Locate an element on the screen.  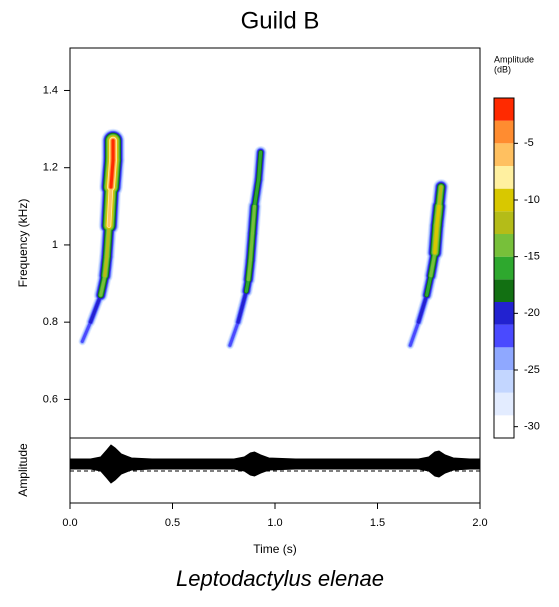
x-tick-label: 2.0 is located at coordinates (479, 523).